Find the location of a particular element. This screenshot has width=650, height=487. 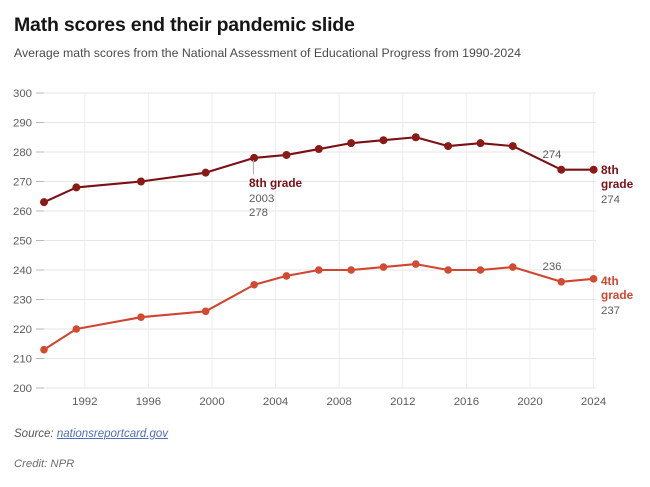

x-tick-label: 2016 is located at coordinates (466, 402).